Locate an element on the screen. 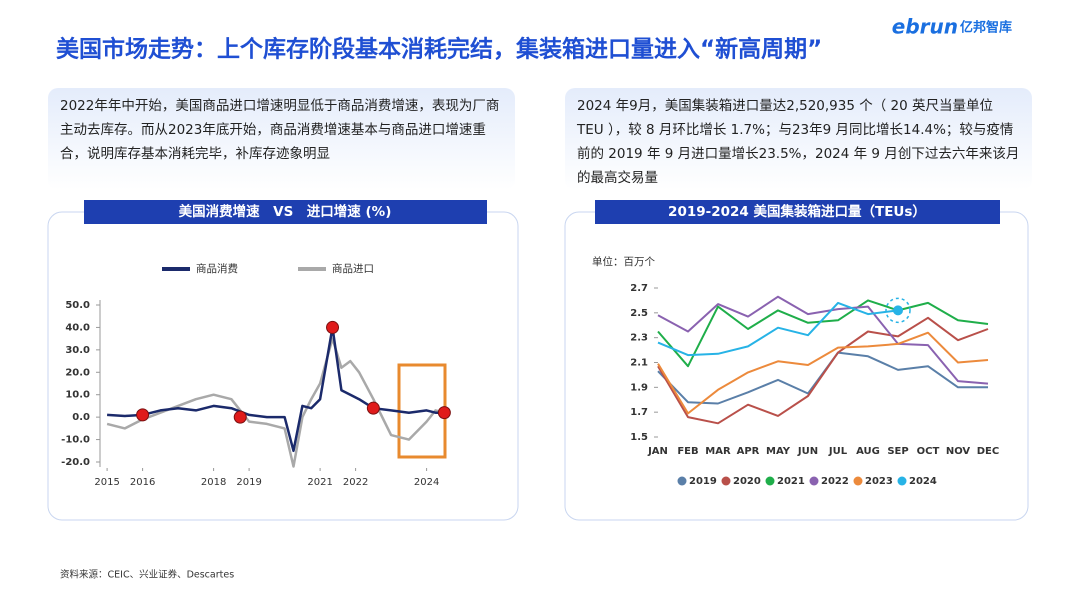 The height and width of the screenshot is (608, 1080). y-tick-label: 50.0 is located at coordinates (77, 305).